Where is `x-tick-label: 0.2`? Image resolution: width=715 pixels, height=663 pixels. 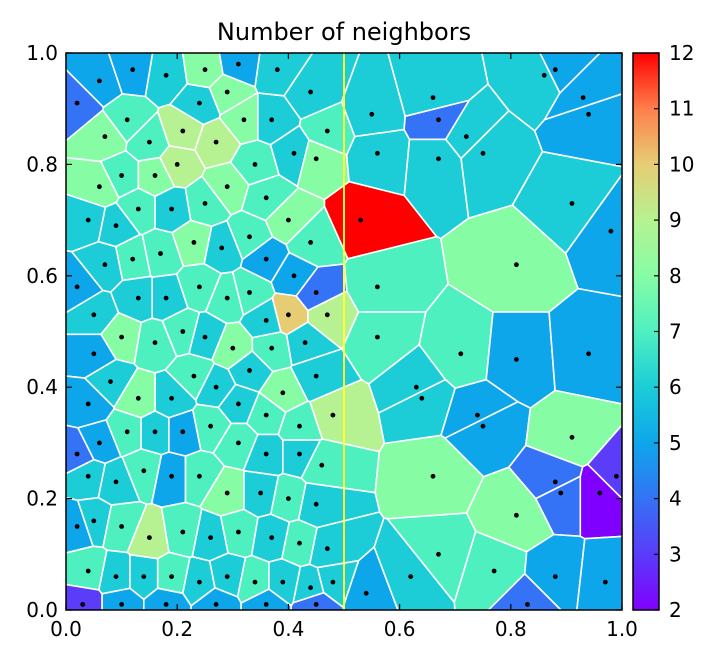
x-tick-label: 0.2 is located at coordinates (177, 629).